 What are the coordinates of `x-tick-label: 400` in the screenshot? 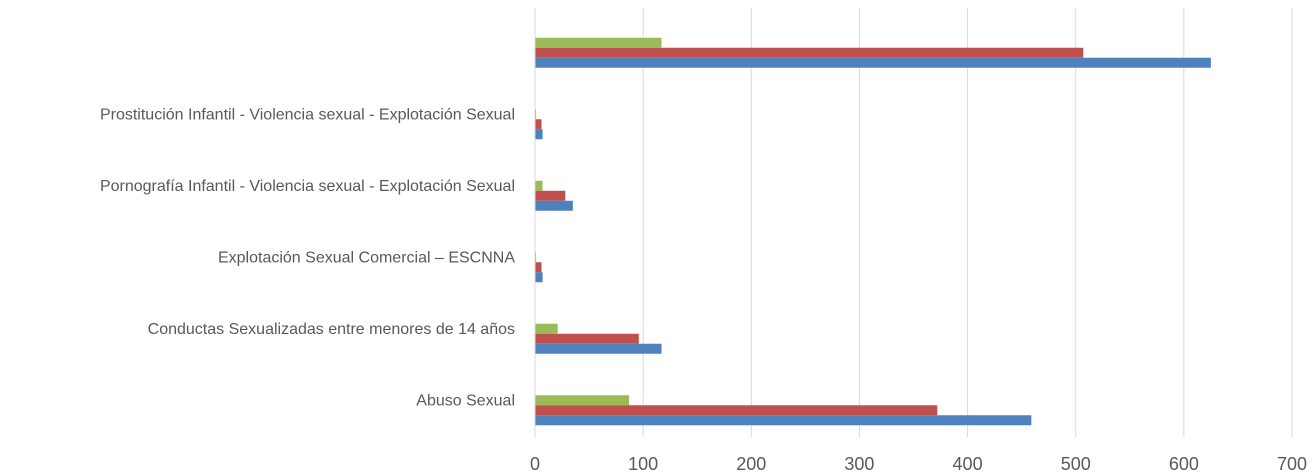 It's located at (968, 464).